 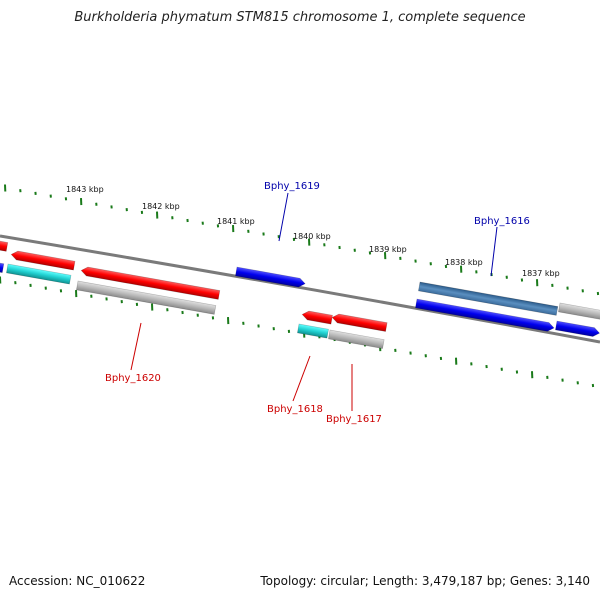 I want to click on gene-label-bphy-1619: Bphy_1619, so click(x=292, y=186).